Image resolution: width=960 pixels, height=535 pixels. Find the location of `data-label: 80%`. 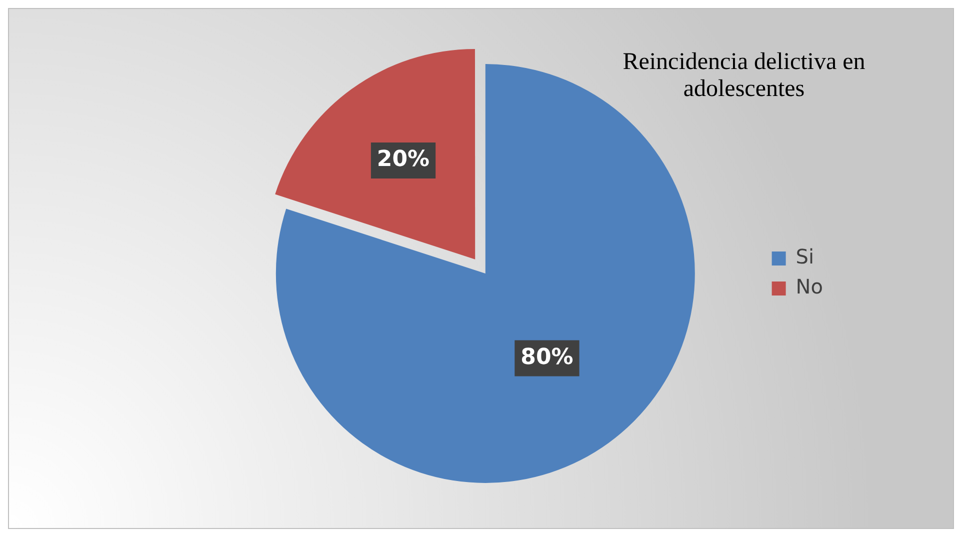

data-label: 80% is located at coordinates (547, 357).